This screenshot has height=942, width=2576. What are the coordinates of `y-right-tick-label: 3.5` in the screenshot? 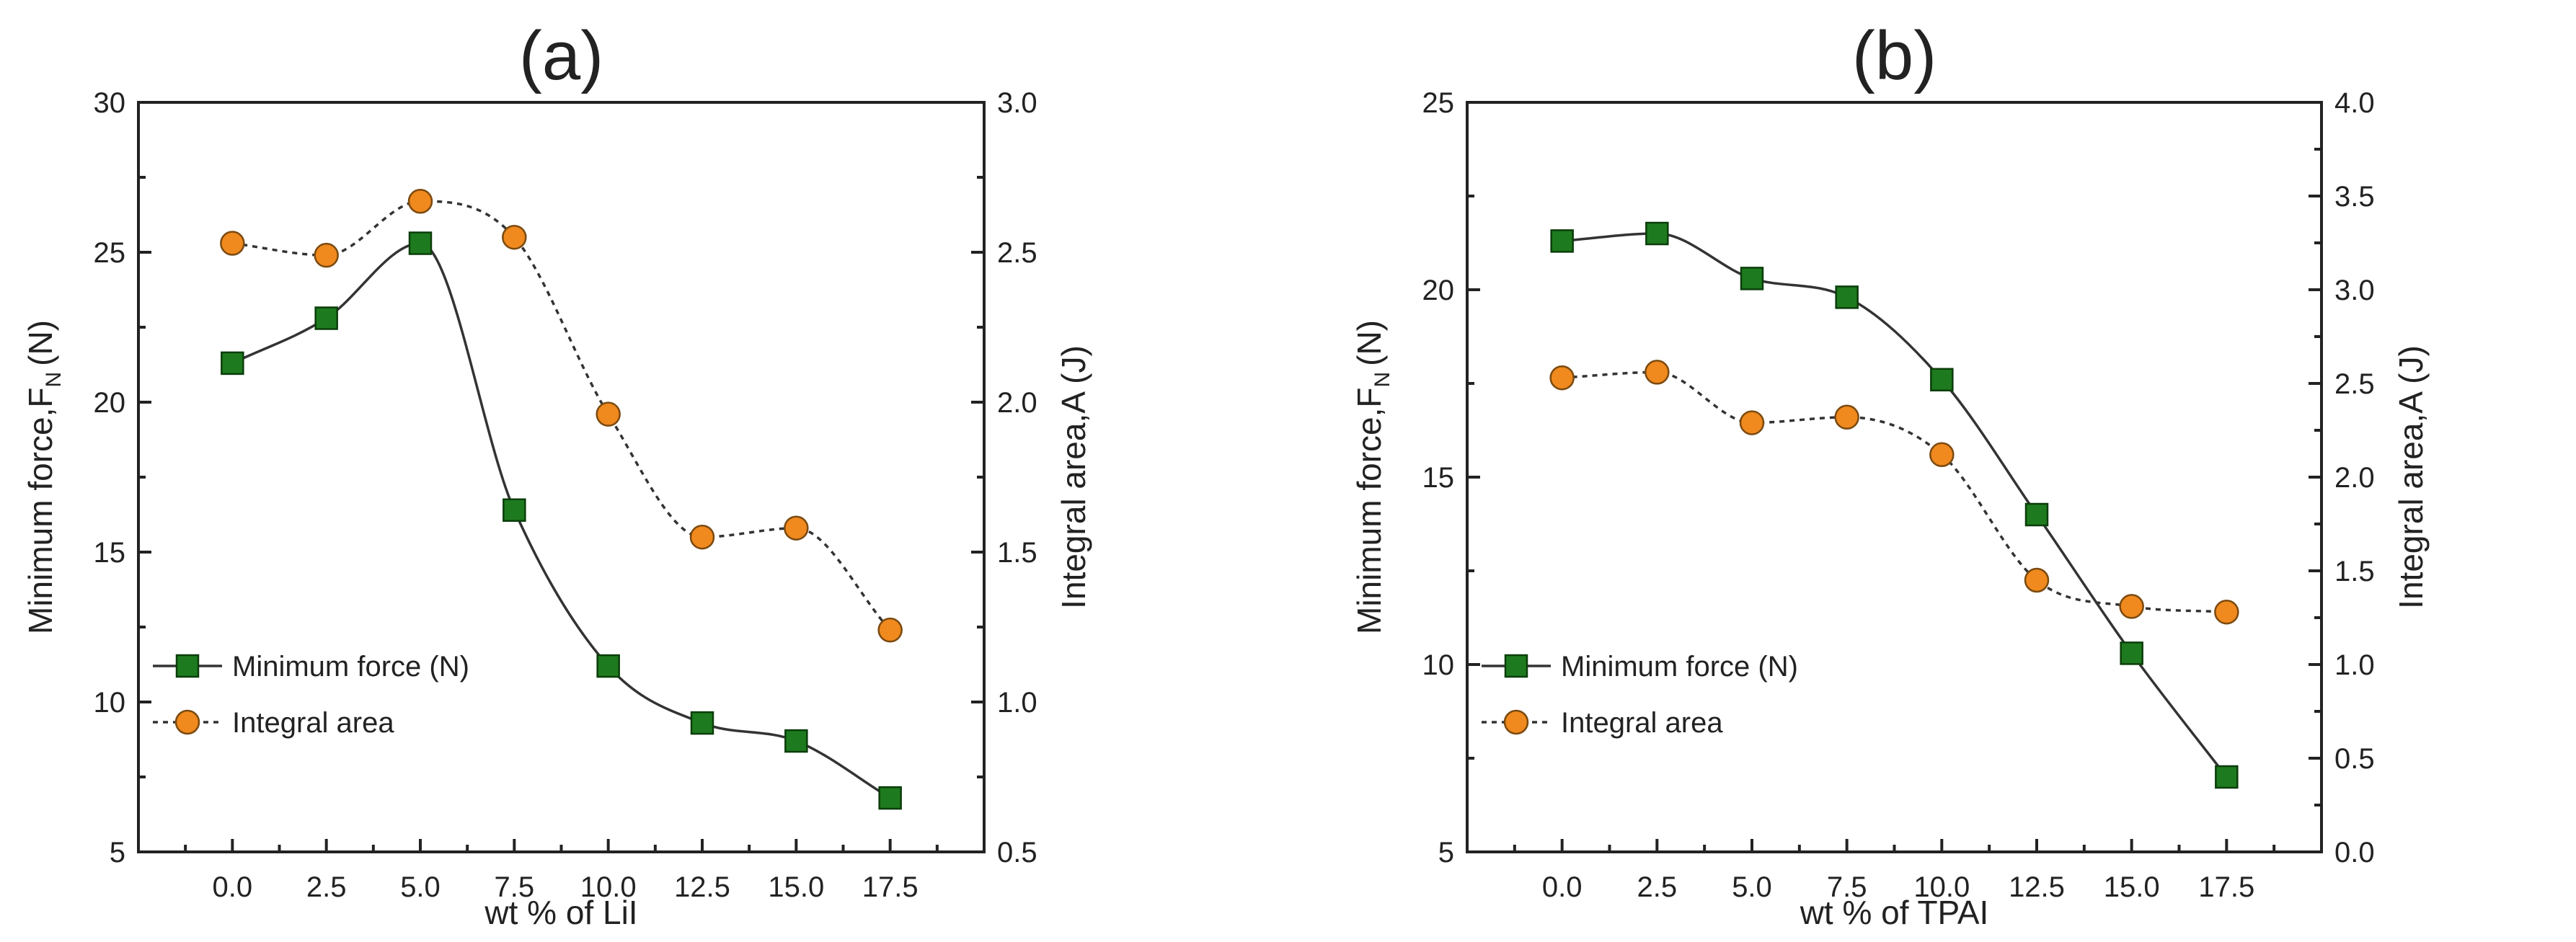 It's located at (2354, 197).